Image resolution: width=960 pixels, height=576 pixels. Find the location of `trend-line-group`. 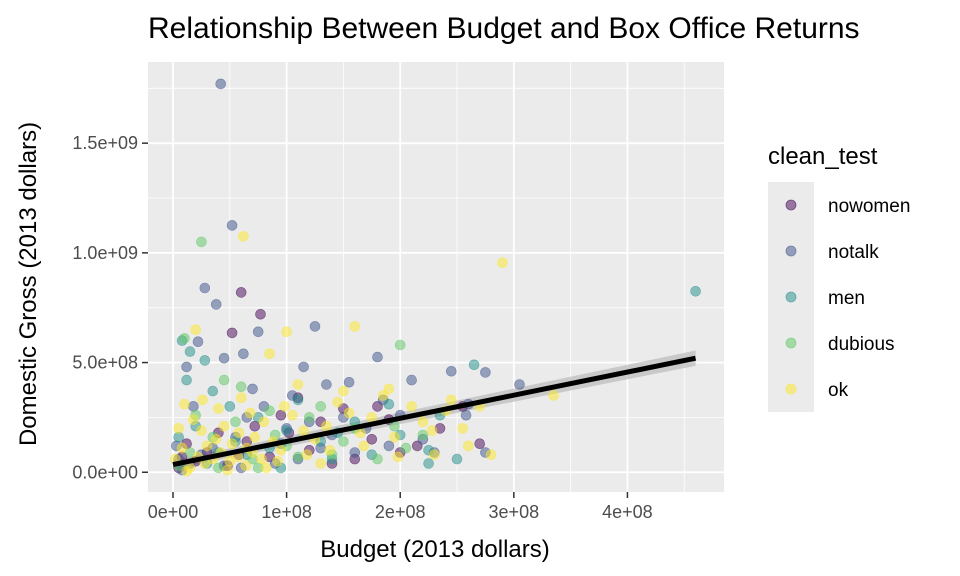

trend-line-group is located at coordinates (434, 411).